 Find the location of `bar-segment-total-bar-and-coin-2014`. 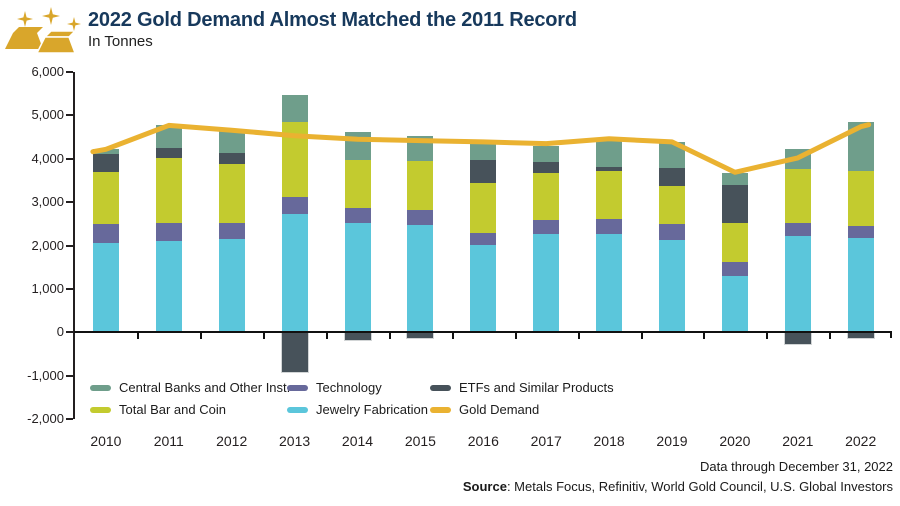

bar-segment-total-bar-and-coin-2014 is located at coordinates (357, 184).